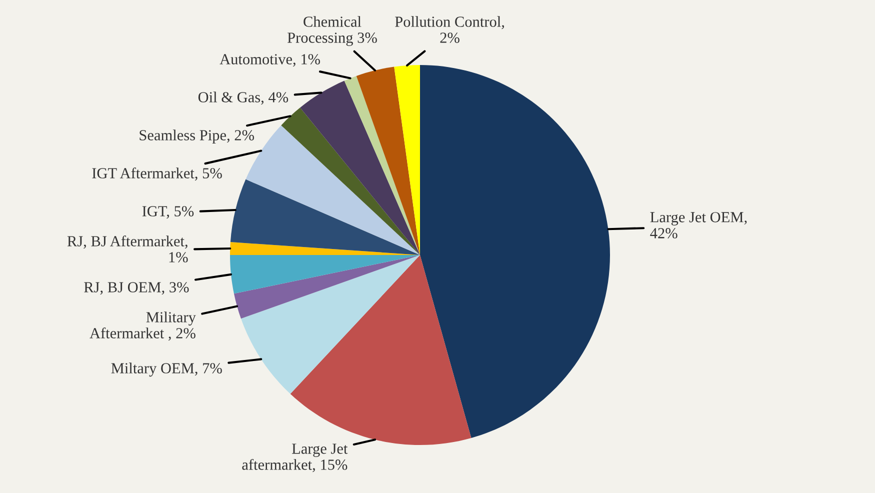  What do you see at coordinates (143, 326) in the screenshot?
I see `slice-label: Military Aftermarket , 2%` at bounding box center [143, 326].